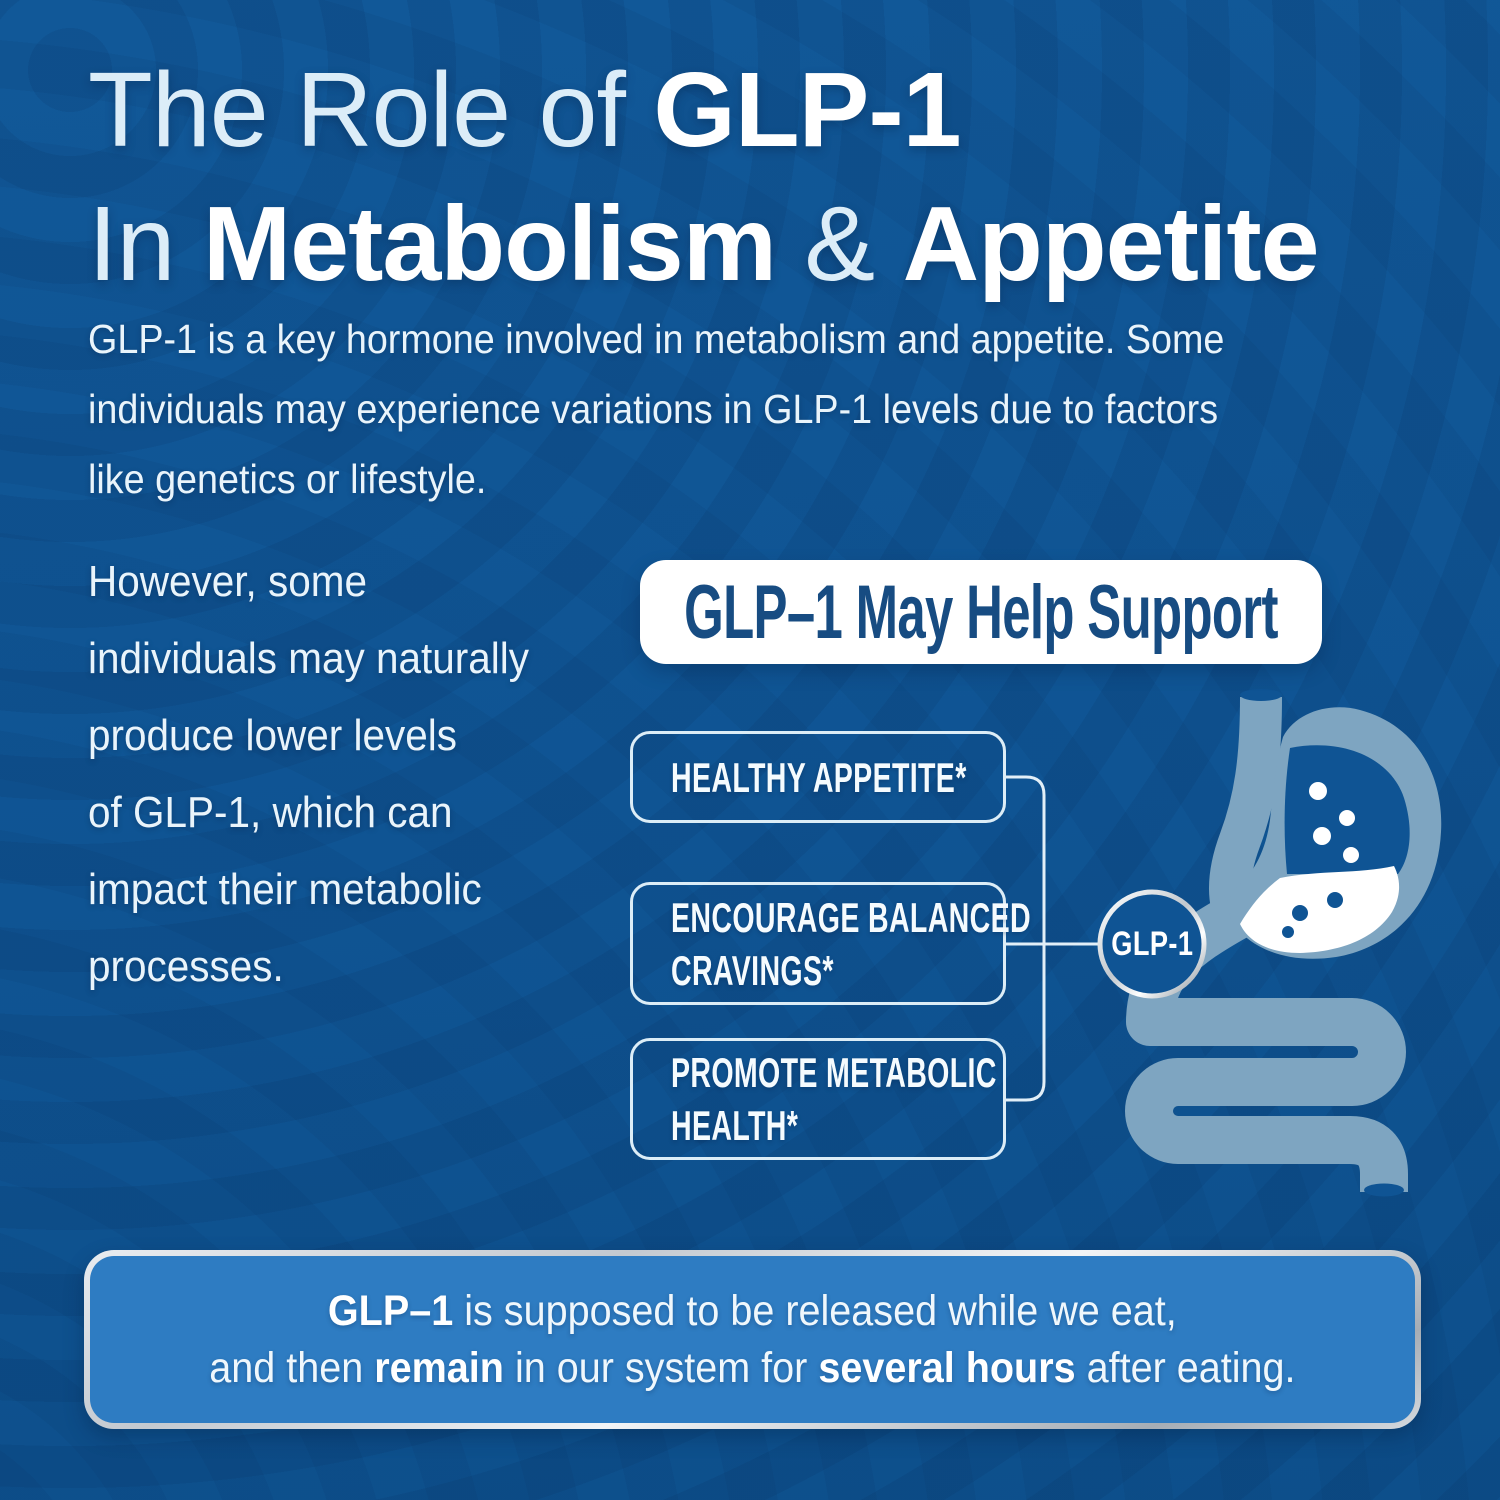  What do you see at coordinates (145, 244) in the screenshot?
I see `title-line2-light: In` at bounding box center [145, 244].